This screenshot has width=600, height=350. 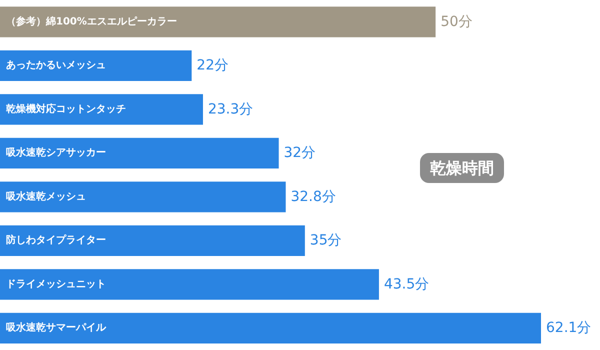 What do you see at coordinates (569, 328) in the screenshot?
I see `data-label: 62.1分` at bounding box center [569, 328].